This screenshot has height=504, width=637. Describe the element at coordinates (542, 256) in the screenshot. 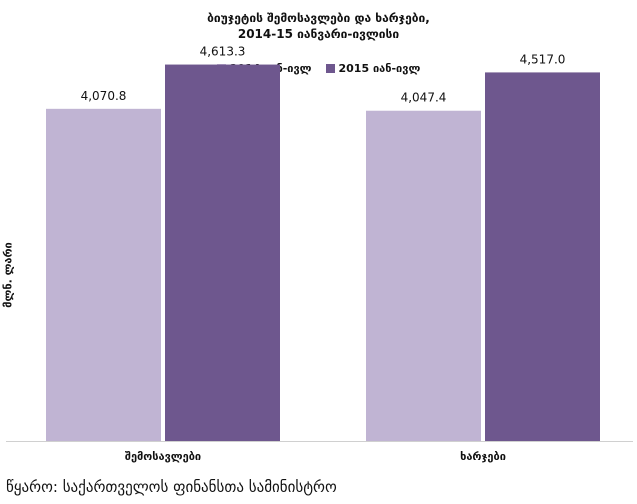

I see `bar-2015-expenses` at that location.